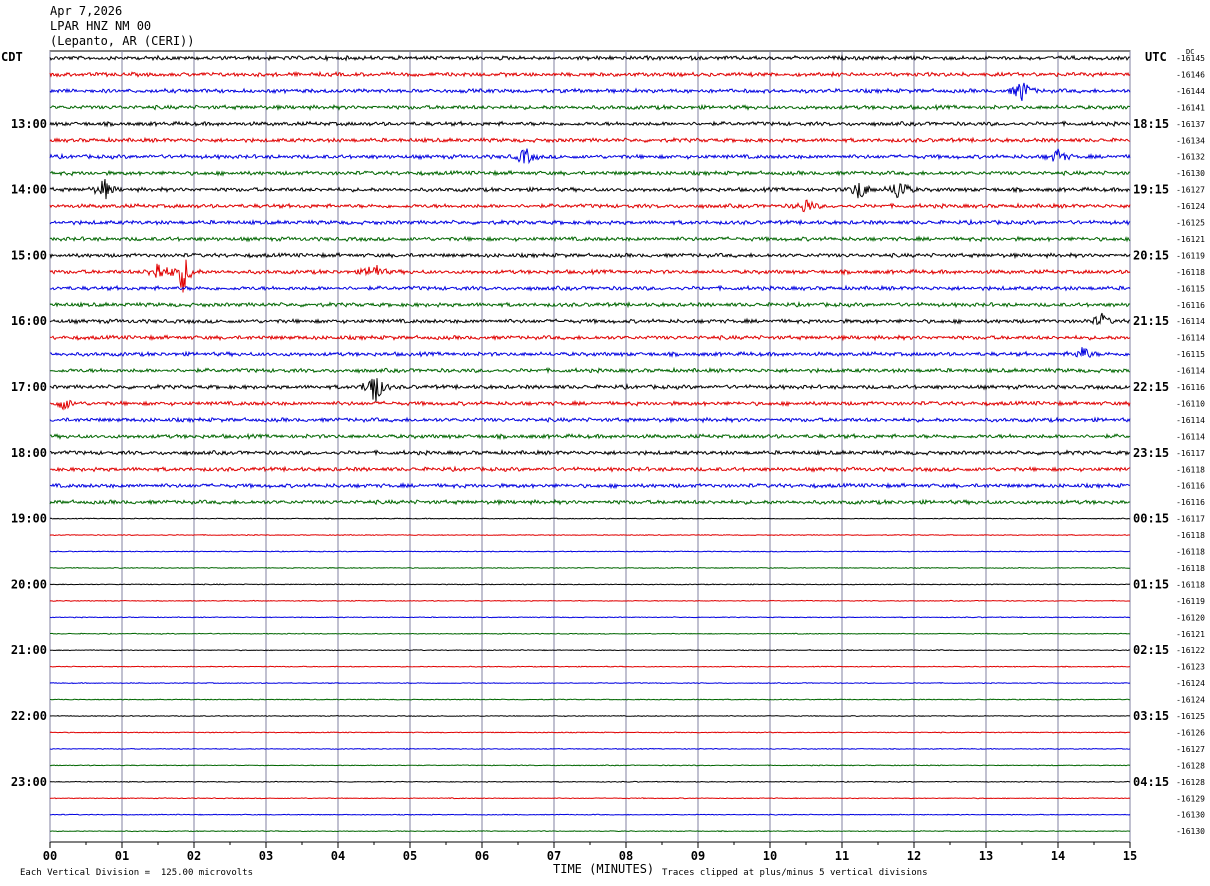 Image resolution: width=1210 pixels, height=886 pixels. Describe the element at coordinates (1190, 798) in the screenshot. I see `dc-offset-label: -16129` at that location.